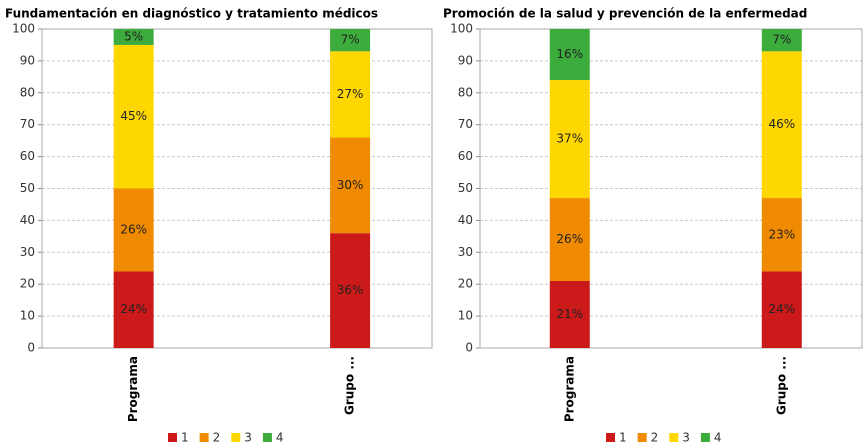 Image resolution: width=865 pixels, height=448 pixels. I want to click on value-label: 30%, so click(350, 185).